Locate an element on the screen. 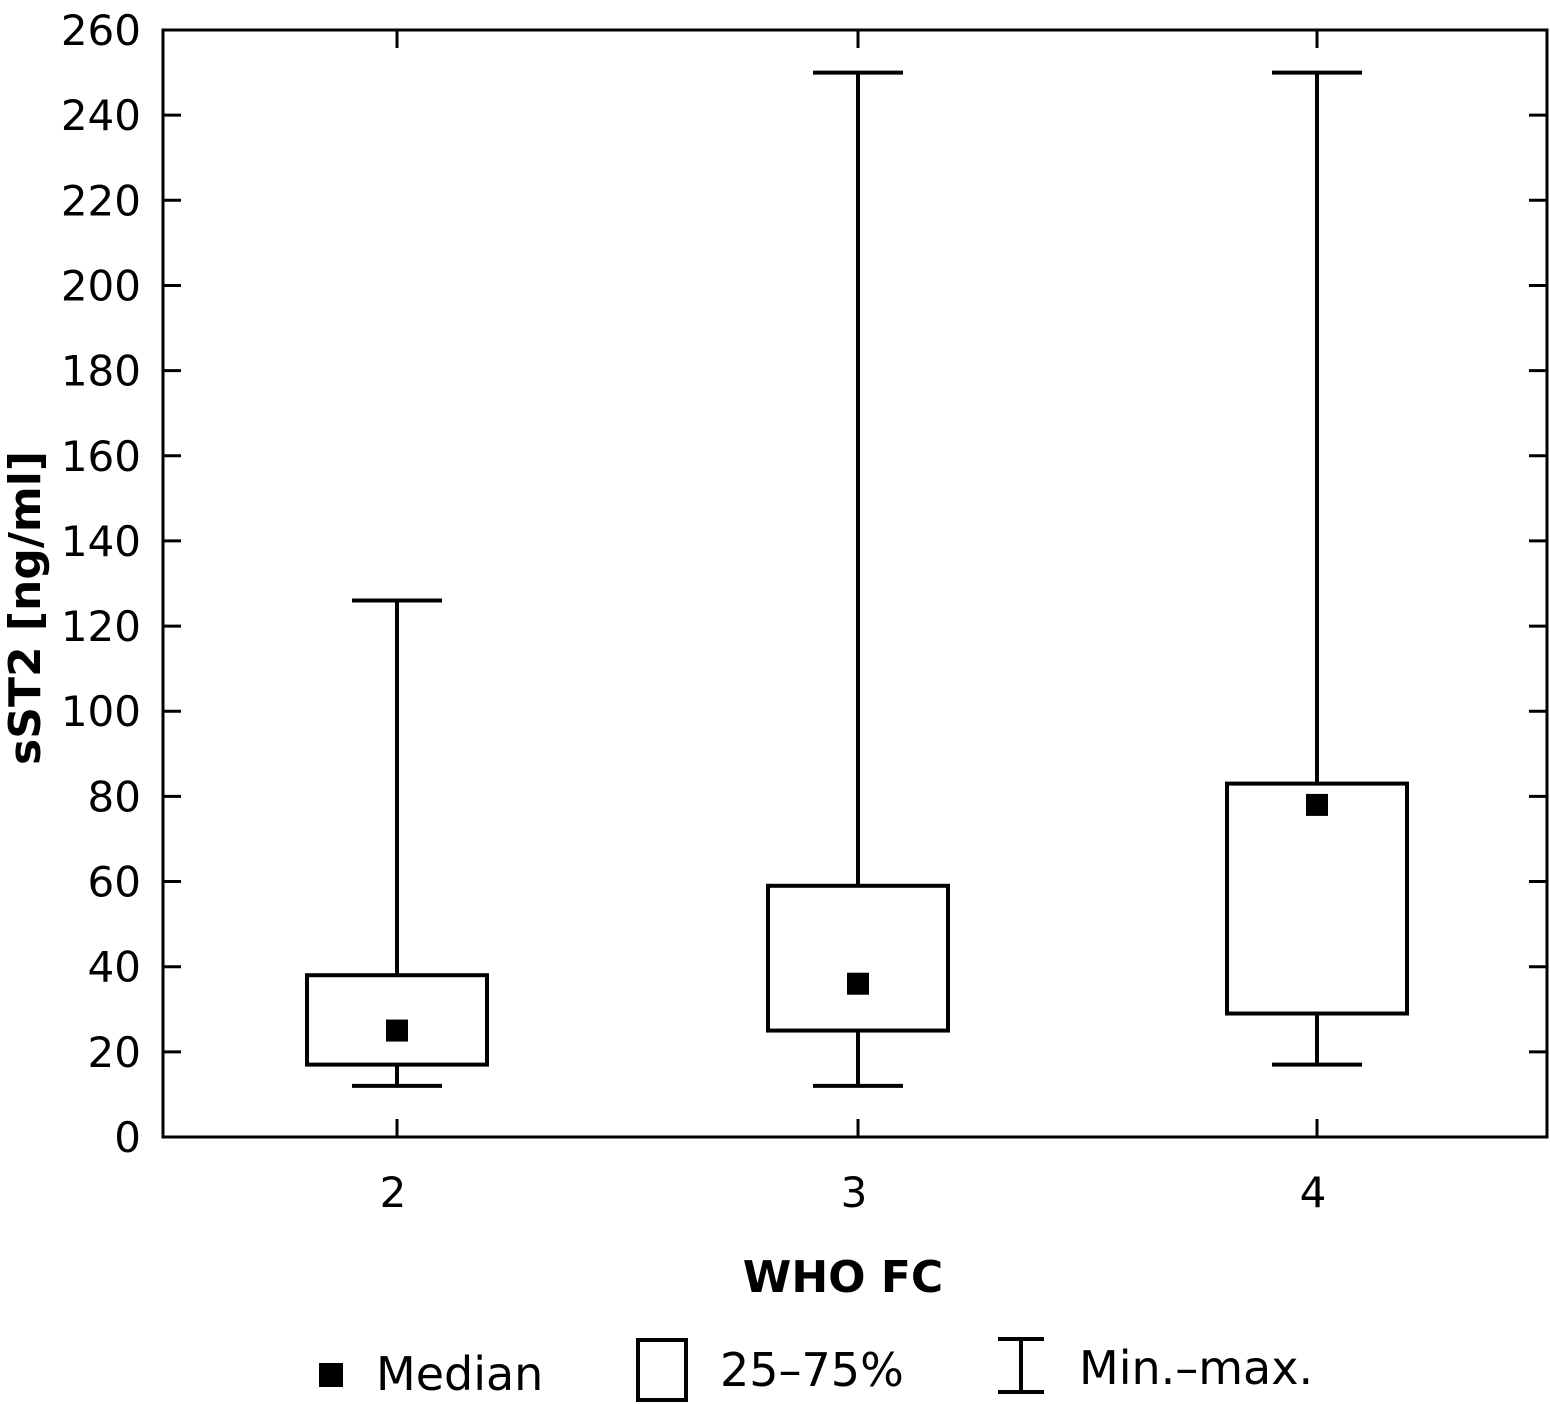 This screenshot has width=1550, height=1404. y-tick-label: 140 is located at coordinates (101, 541).